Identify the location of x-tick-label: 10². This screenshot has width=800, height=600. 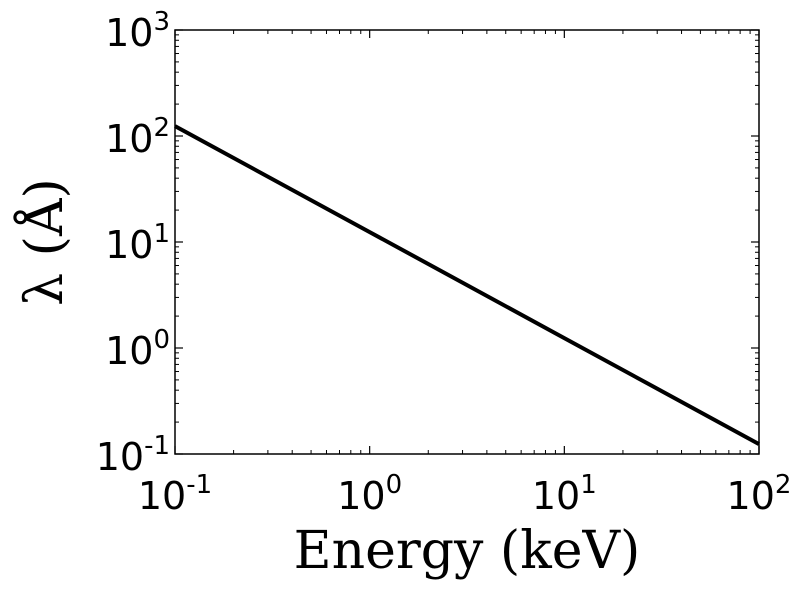
(759, 494).